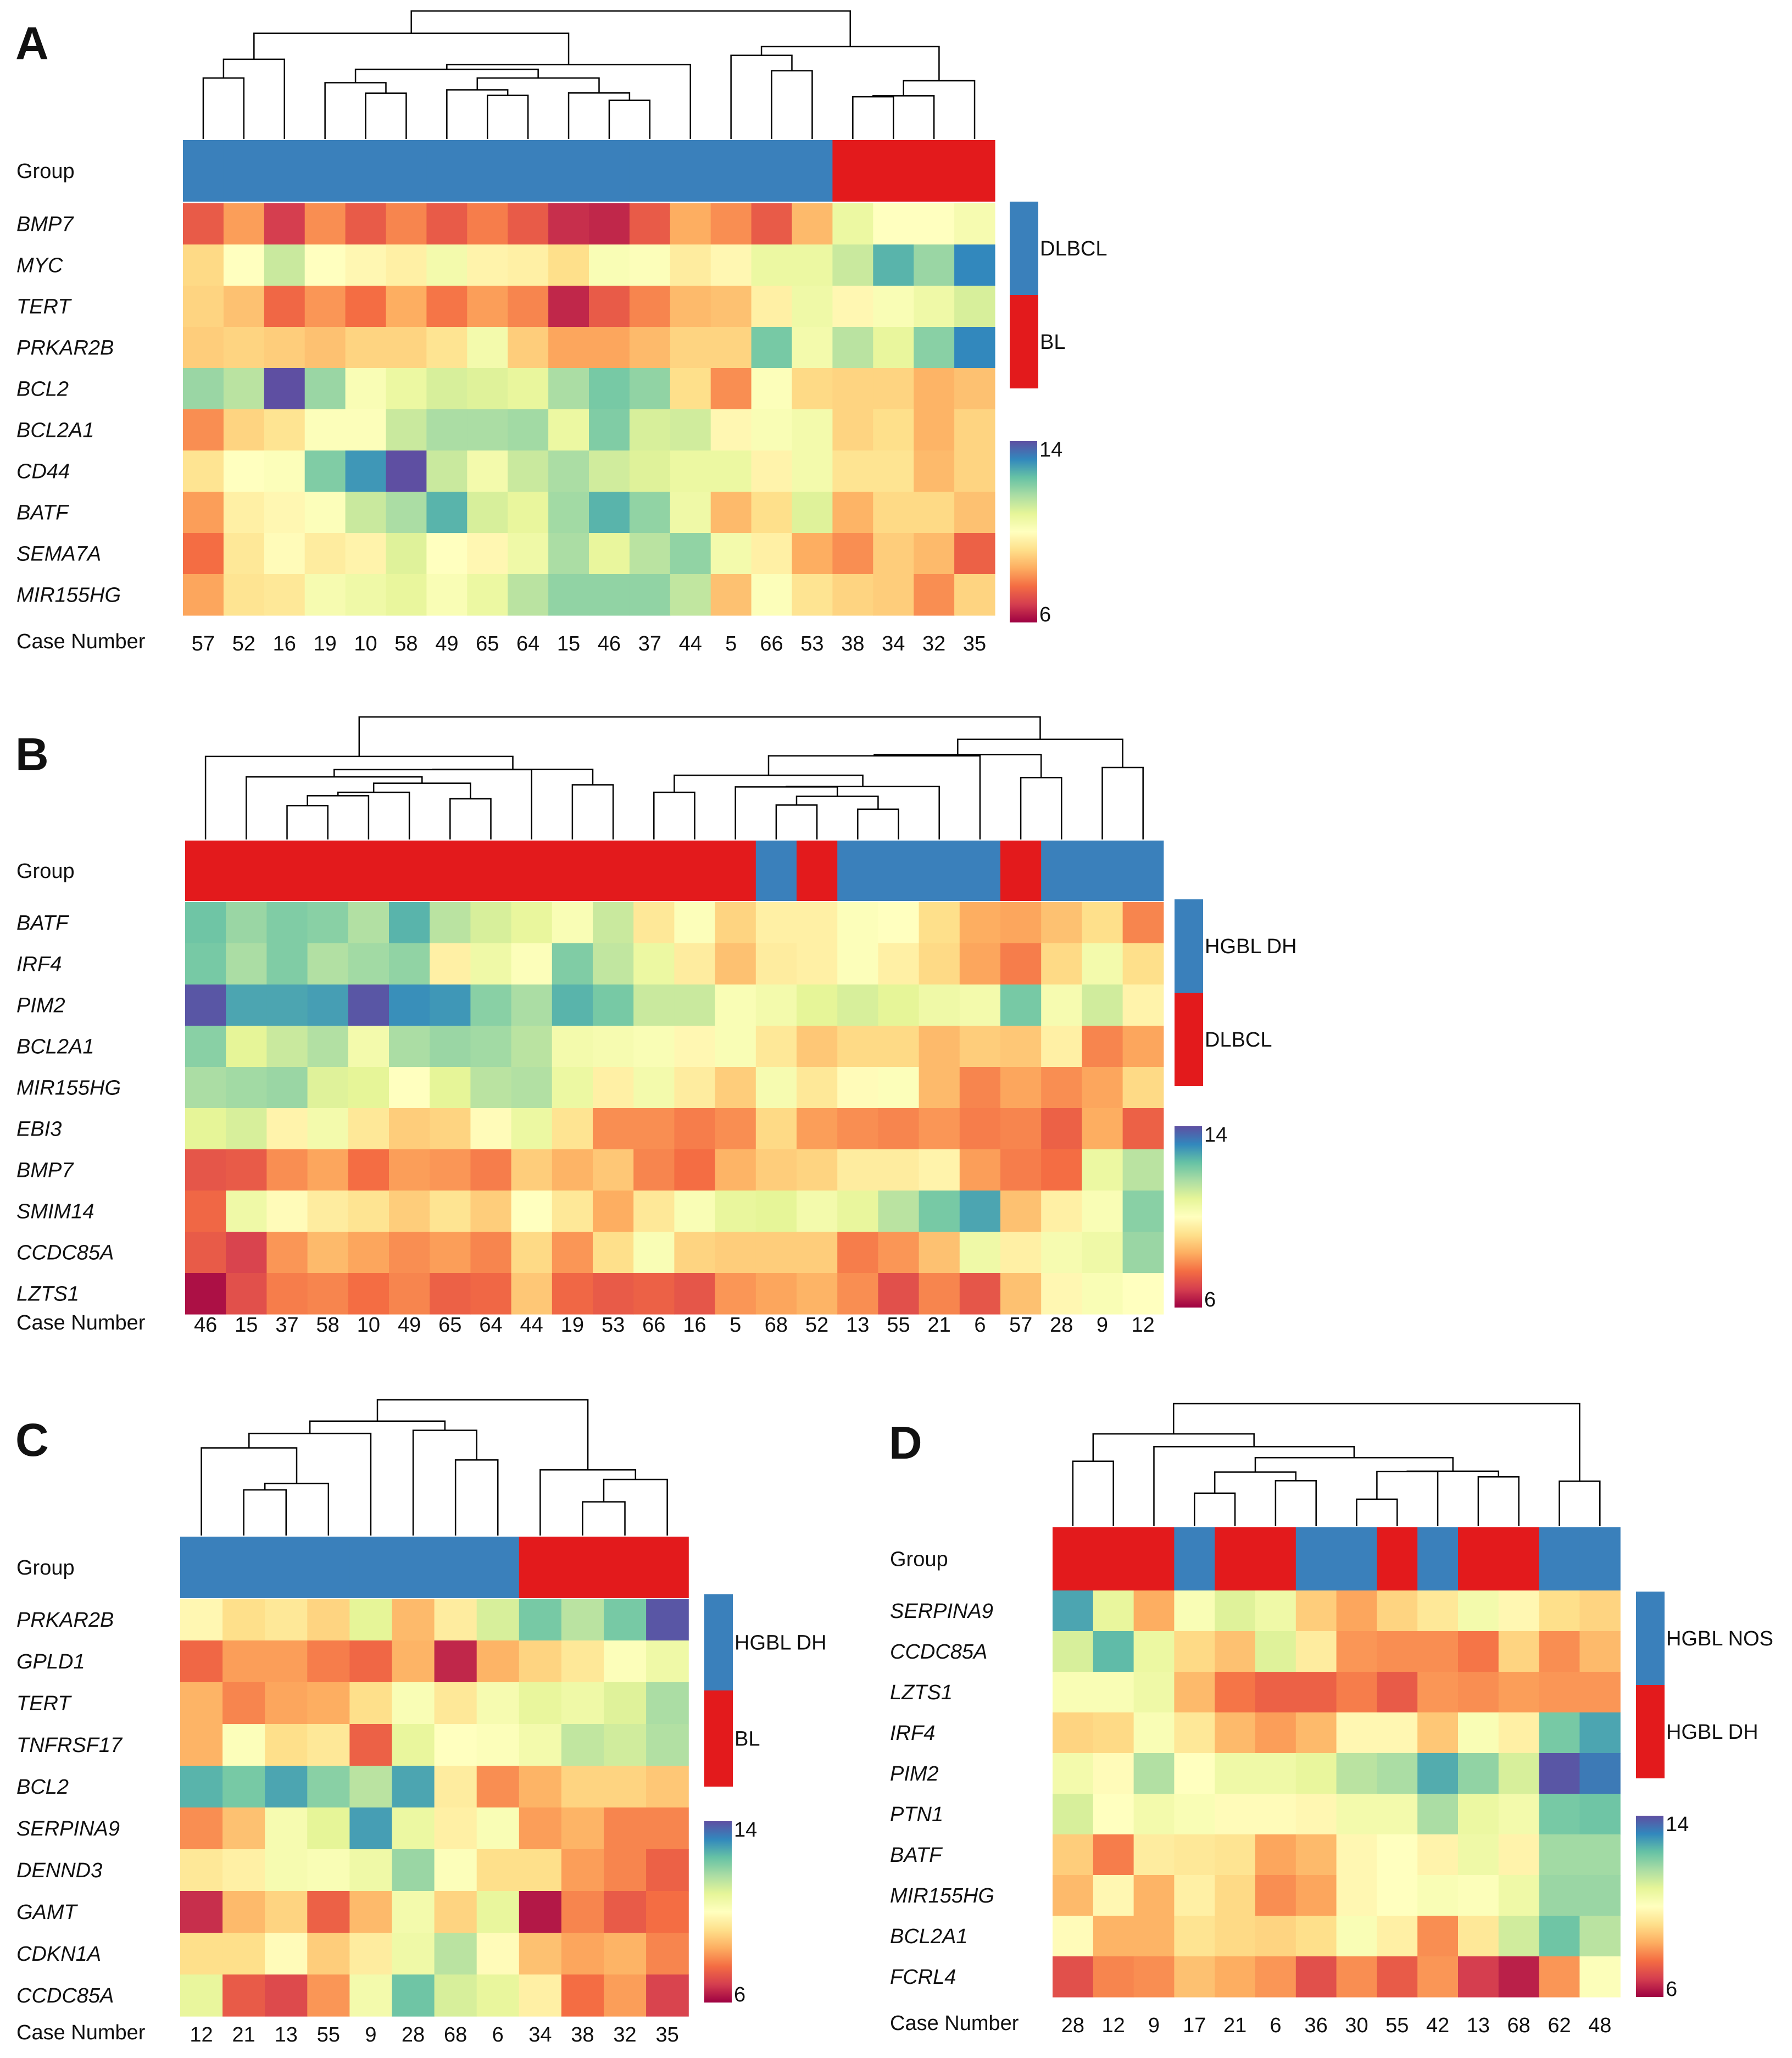 Image resolution: width=1792 pixels, height=2058 pixels. Describe the element at coordinates (55, 1211) in the screenshot. I see `gene-label: SMIM14` at that location.